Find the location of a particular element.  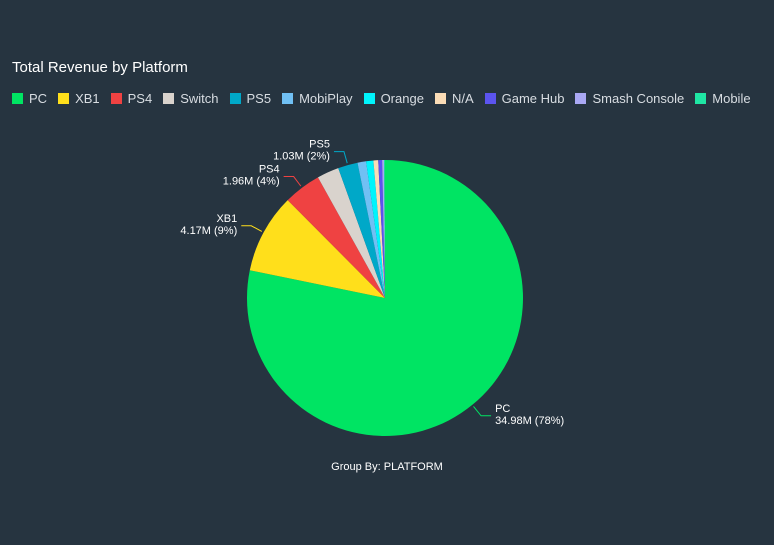

legend-item: N/A is located at coordinates (454, 98).